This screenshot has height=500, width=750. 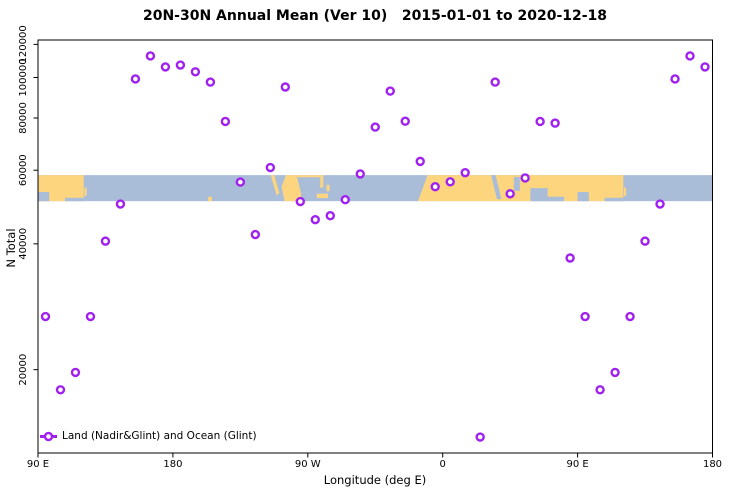 What do you see at coordinates (23, 44) in the screenshot?
I see `y-tick-label: 120000` at bounding box center [23, 44].